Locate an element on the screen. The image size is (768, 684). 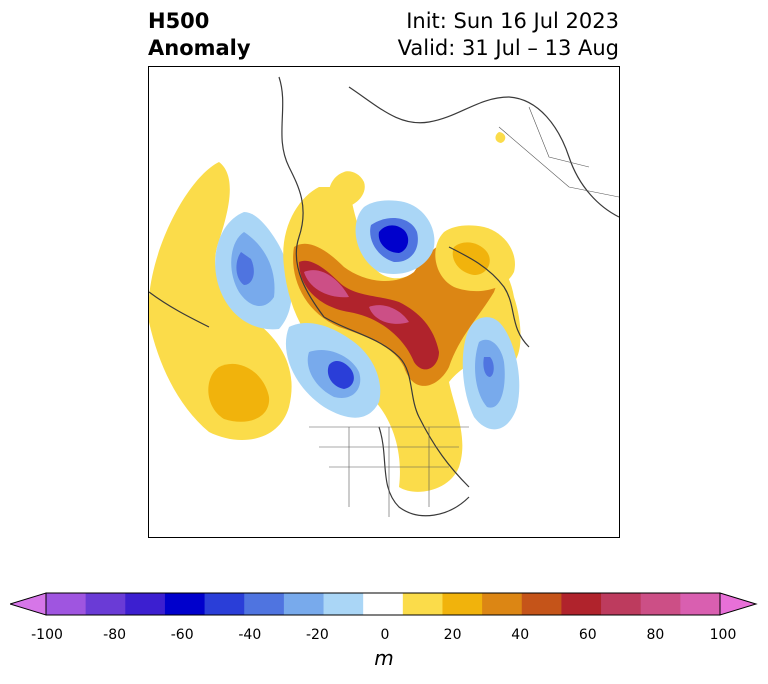
colorbar-tick-label: -20 is located at coordinates (317, 635).